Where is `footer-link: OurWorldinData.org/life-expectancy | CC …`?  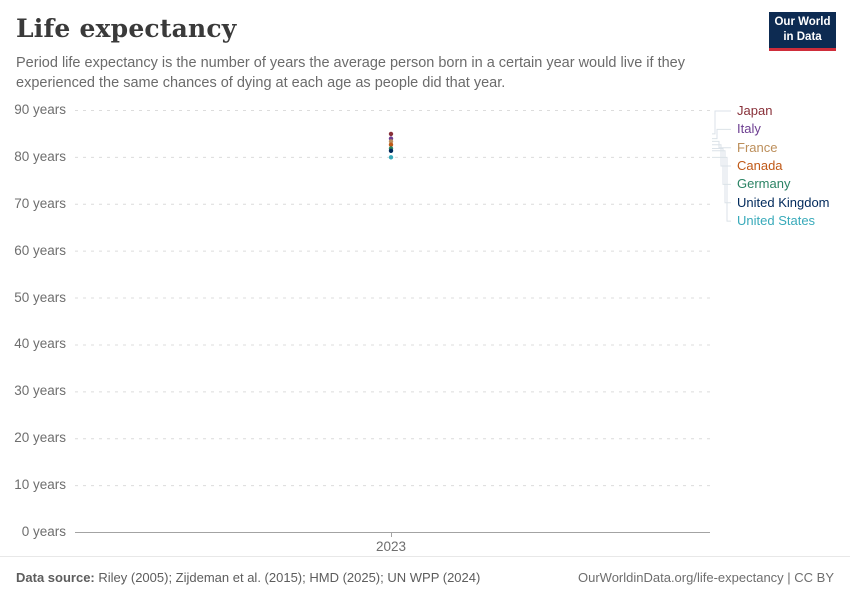
footer-link: OurWorldinData.org/life-expectancy | CC … is located at coordinates (705, 577).